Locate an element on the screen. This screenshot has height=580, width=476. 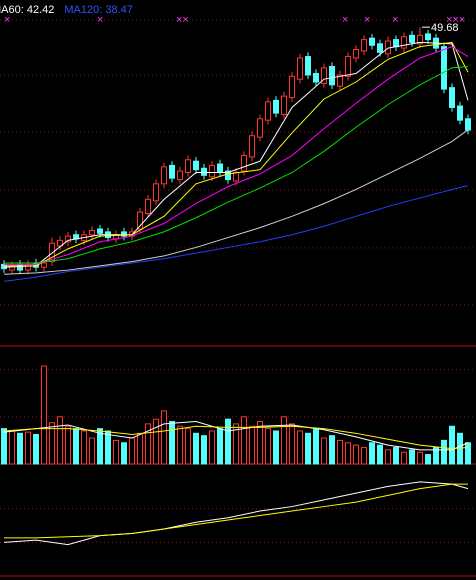
signal-marker: ××× is located at coordinates (455, 20).